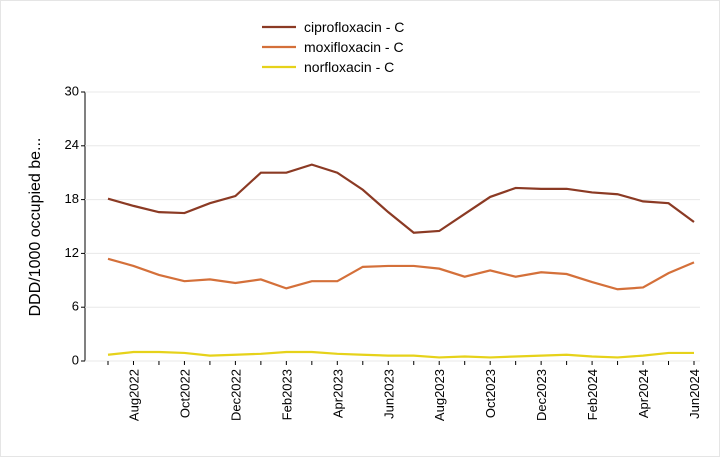 The width and height of the screenshot is (720, 457). Describe the element at coordinates (72, 144) in the screenshot. I see `y-tick-label: 24` at that location.